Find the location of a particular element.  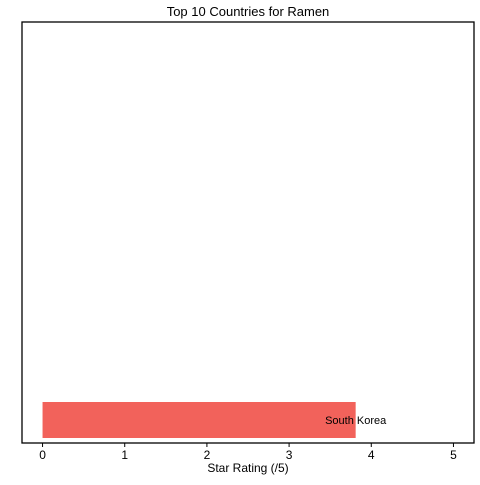

bar-label: South Korea is located at coordinates (356, 421).